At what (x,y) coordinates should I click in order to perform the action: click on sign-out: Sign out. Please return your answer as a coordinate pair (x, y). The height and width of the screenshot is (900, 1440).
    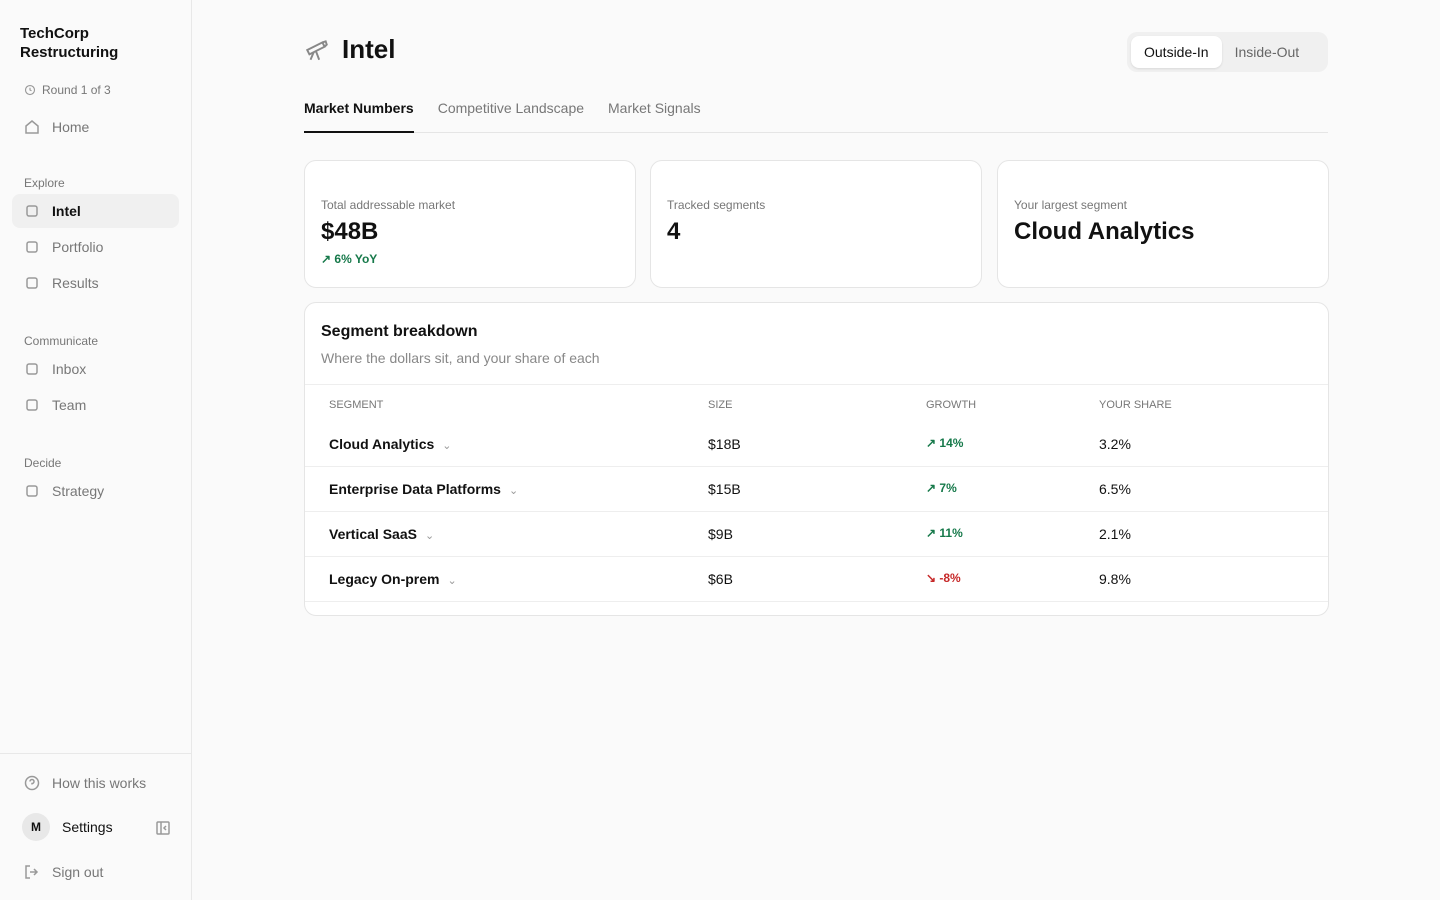
    Looking at the image, I should click on (95, 872).